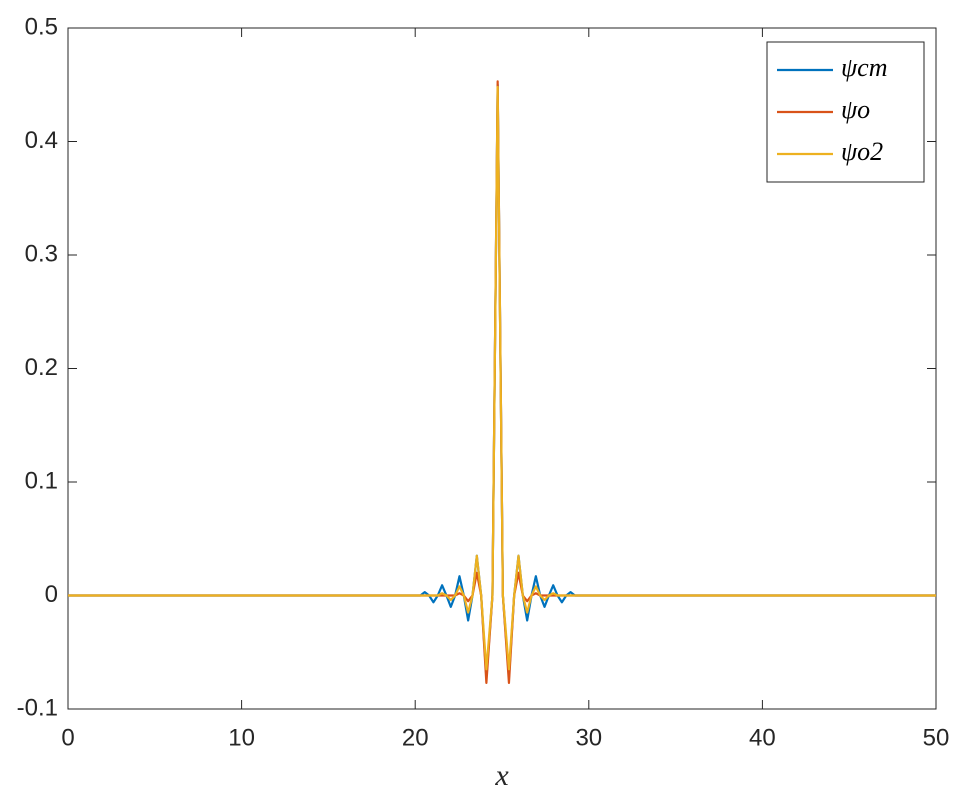  I want to click on legend-label: ψcm, so click(864, 67).